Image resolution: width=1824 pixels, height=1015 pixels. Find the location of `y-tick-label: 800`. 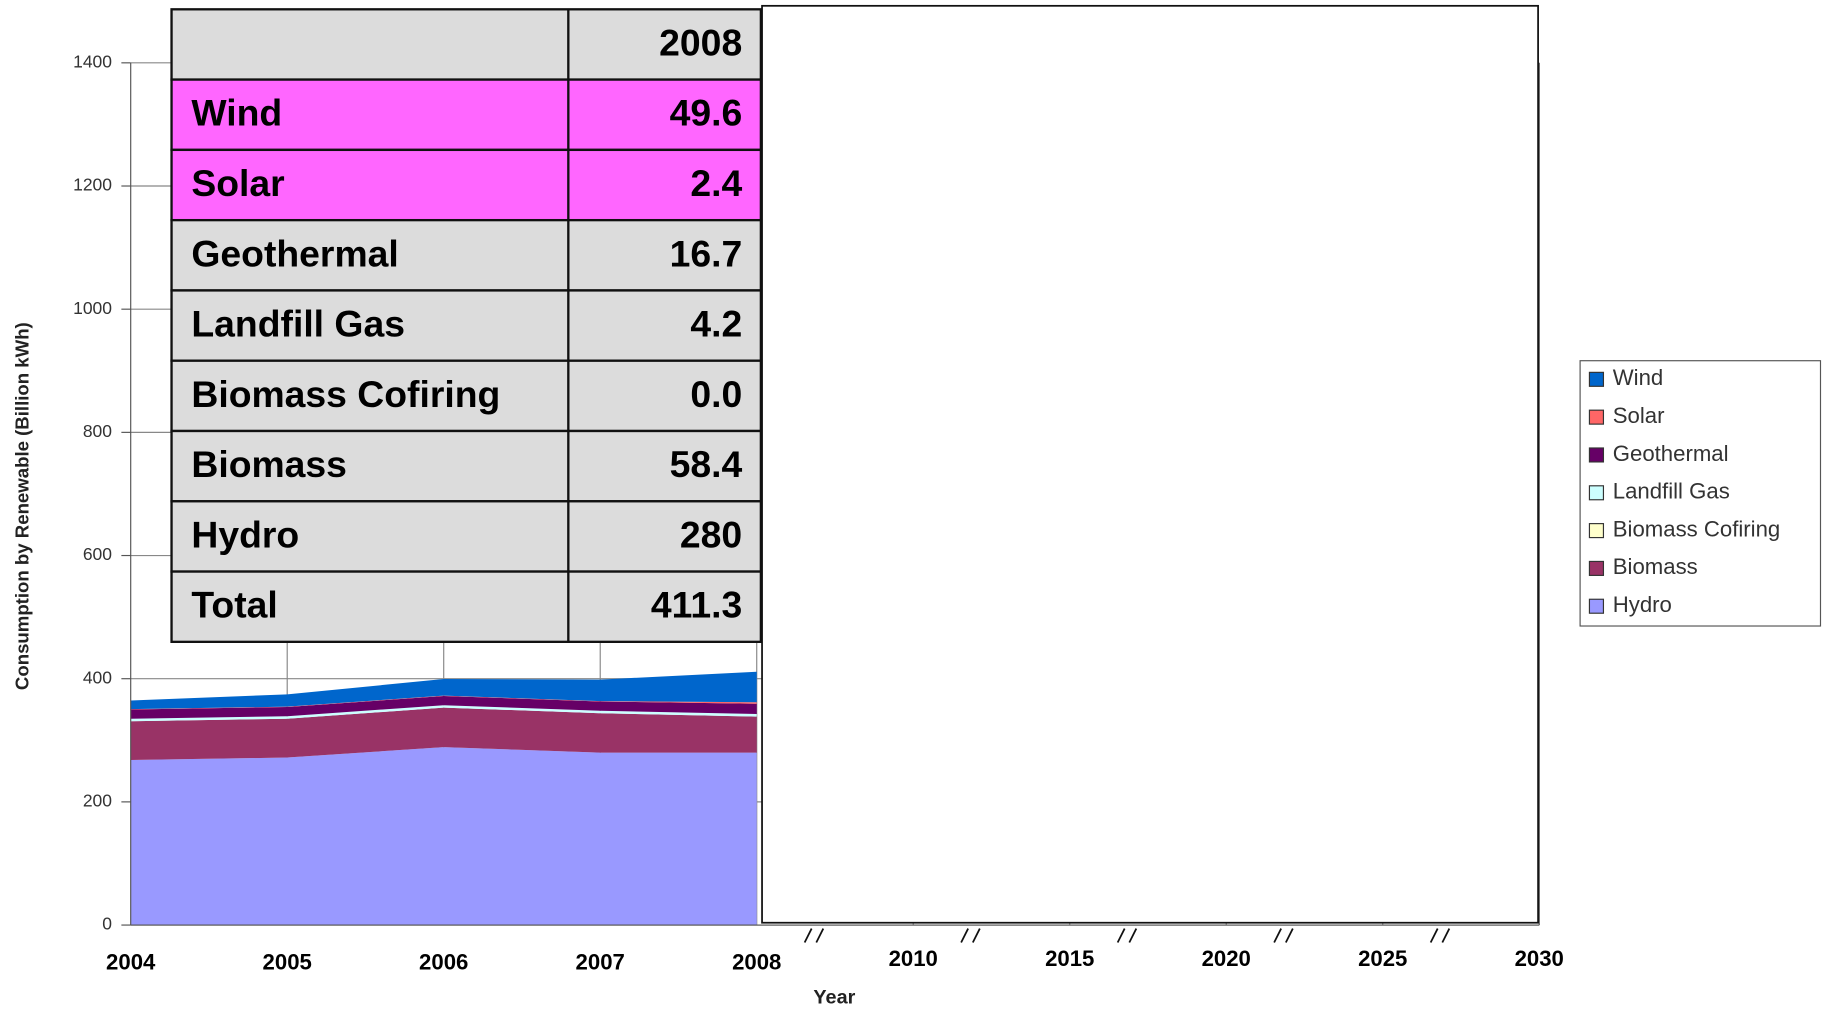

y-tick-label: 800 is located at coordinates (97, 431).